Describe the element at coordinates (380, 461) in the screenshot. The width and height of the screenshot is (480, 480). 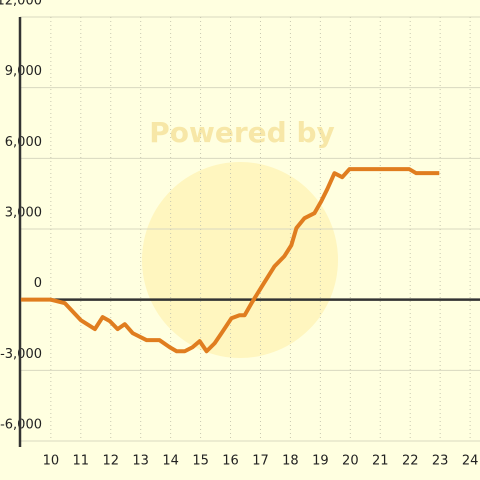
I see `x-tick-label: 21` at that location.